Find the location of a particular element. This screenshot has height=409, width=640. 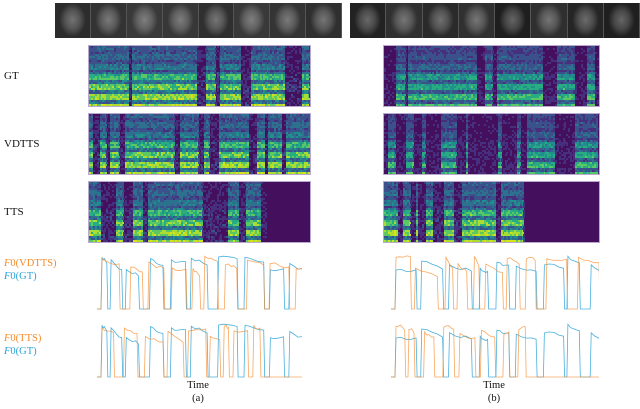

video-frames-b is located at coordinates (495, 20).